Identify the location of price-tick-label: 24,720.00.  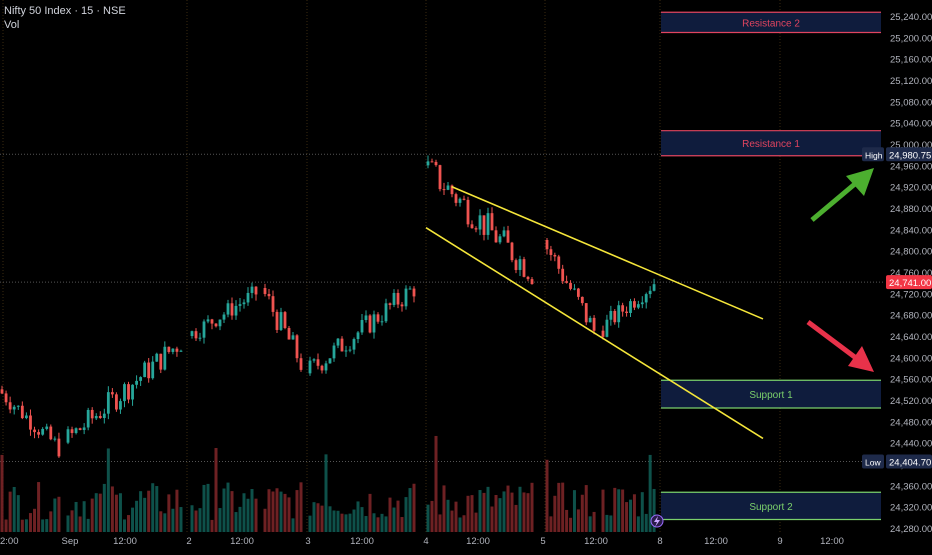
(911, 294).